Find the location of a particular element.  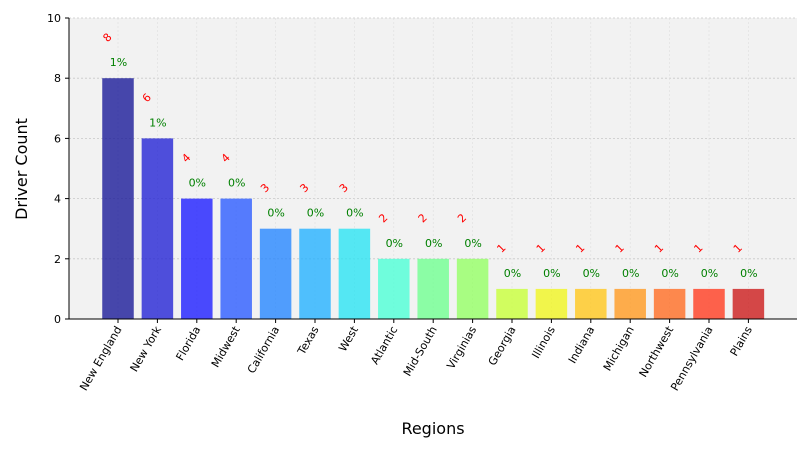

x-tick-label: Texas is located at coordinates (308, 341).